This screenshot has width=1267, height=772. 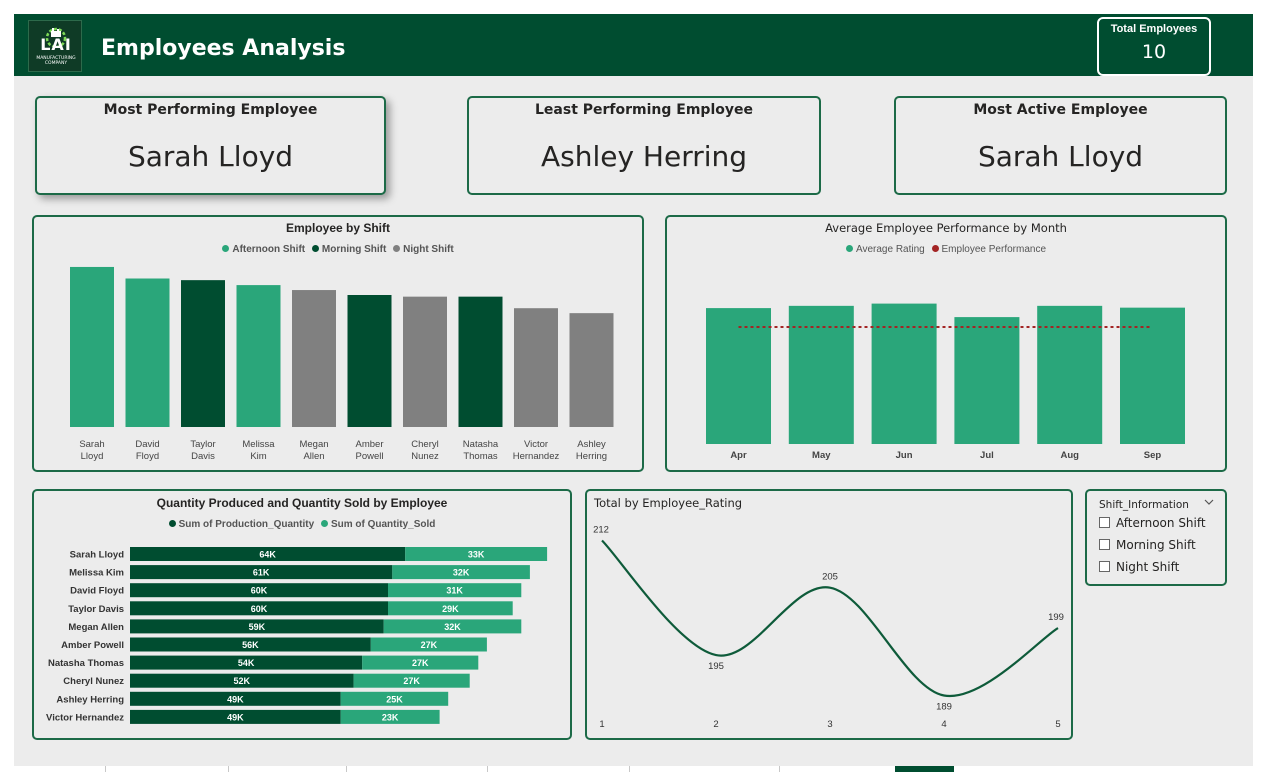 What do you see at coordinates (1209, 502) in the screenshot?
I see `chevron-down-icon` at bounding box center [1209, 502].